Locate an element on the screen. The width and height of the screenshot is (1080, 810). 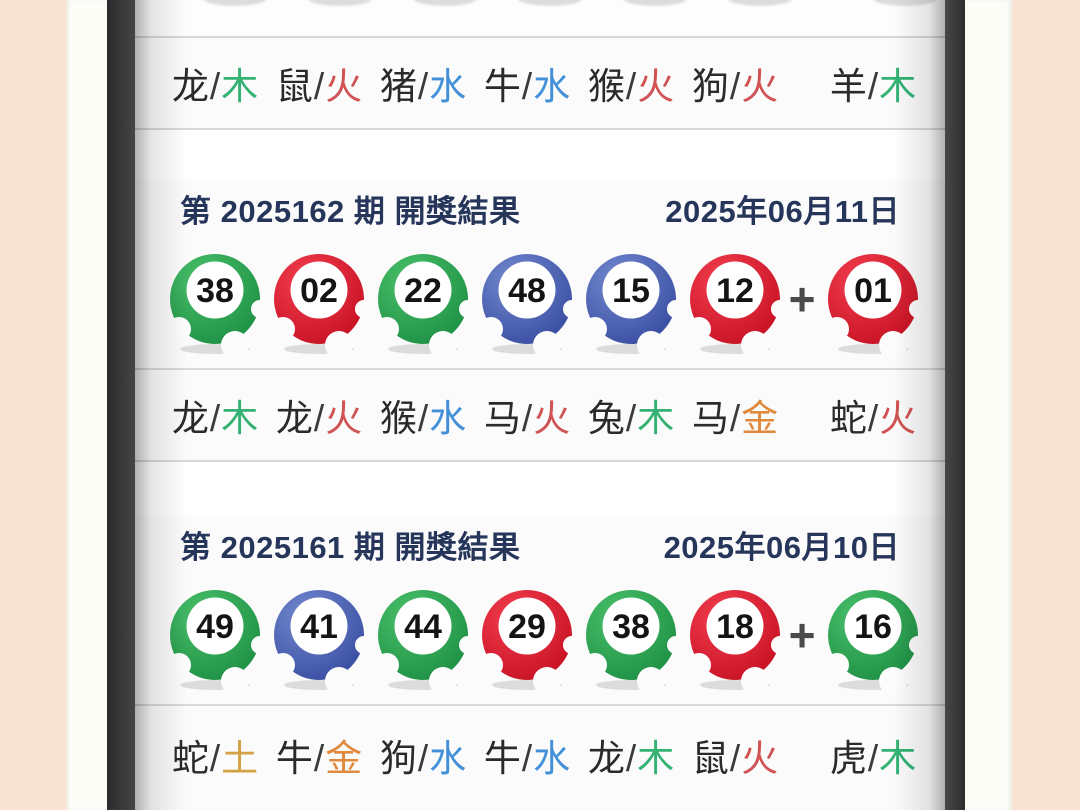
zodiac-cell: 虎/木 is located at coordinates (873, 755).